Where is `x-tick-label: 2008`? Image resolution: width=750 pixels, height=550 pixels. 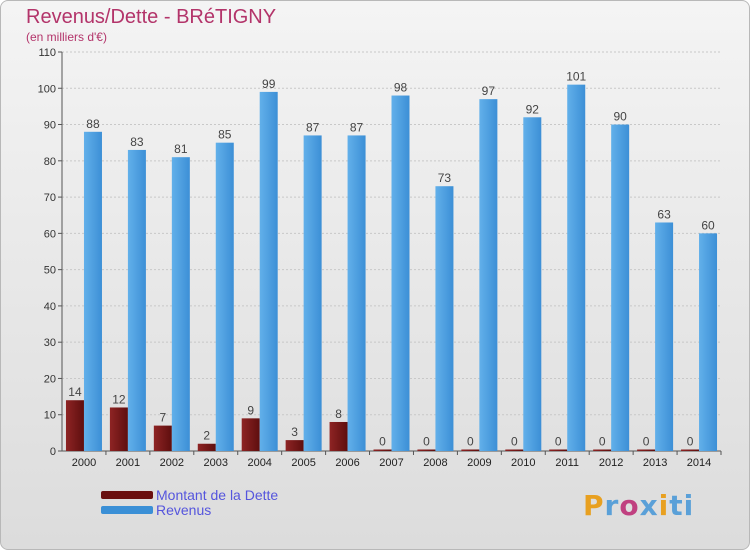 x-tick-label: 2008 is located at coordinates (435, 463).